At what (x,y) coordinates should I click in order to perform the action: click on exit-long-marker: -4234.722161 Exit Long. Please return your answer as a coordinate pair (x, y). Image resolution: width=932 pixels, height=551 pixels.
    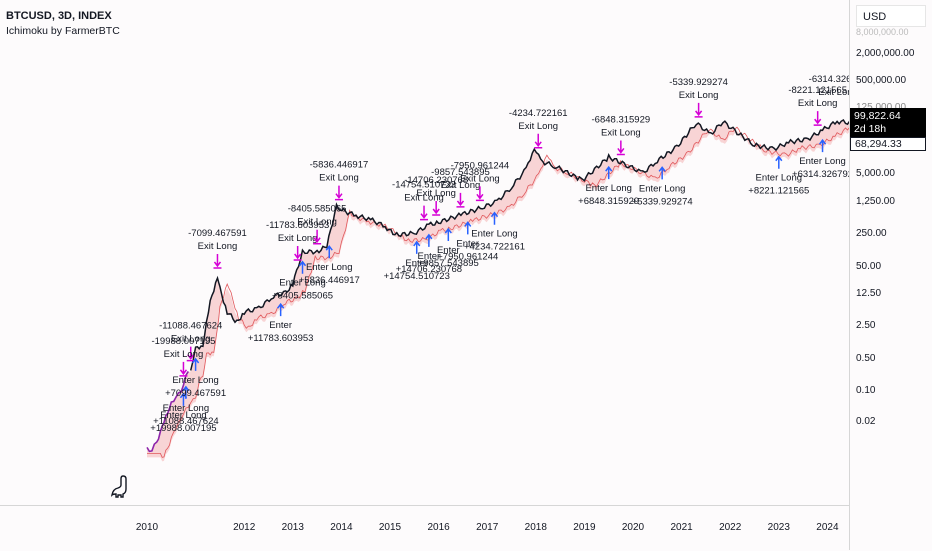
    Looking at the image, I should click on (538, 128).